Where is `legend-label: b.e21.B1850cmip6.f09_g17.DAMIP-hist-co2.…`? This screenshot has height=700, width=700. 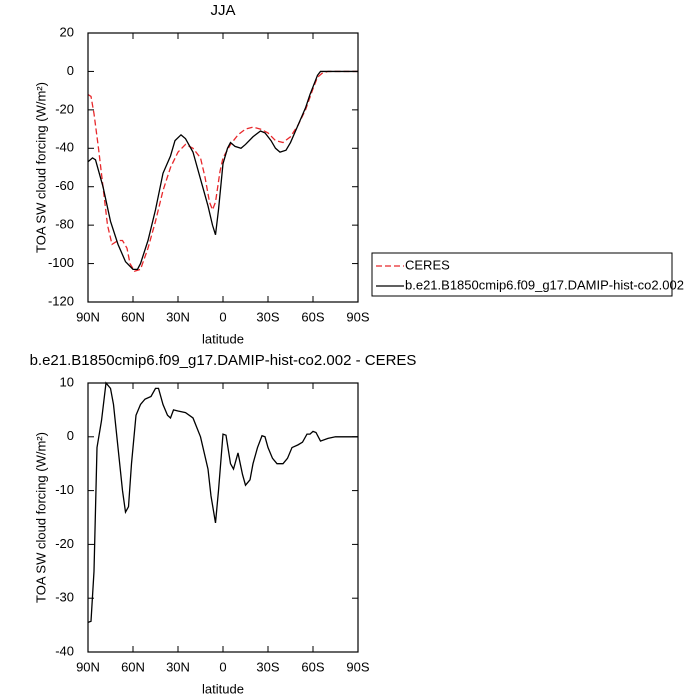
legend-label: b.e21.B1850cmip6.f09_g17.DAMIP-hist-co2.… is located at coordinates (544, 284).